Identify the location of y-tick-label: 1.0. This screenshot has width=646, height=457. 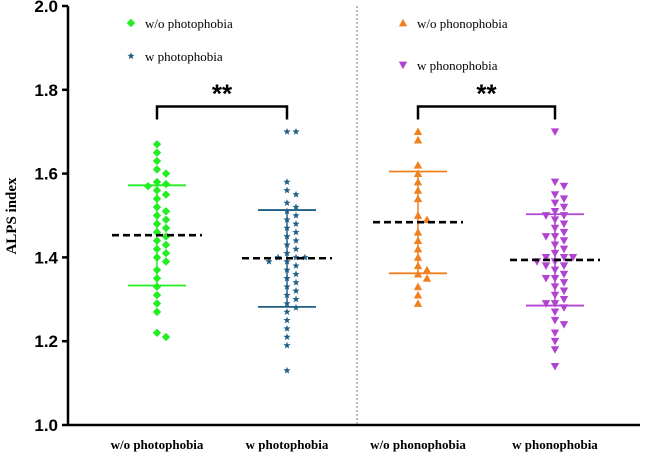
(46, 425).